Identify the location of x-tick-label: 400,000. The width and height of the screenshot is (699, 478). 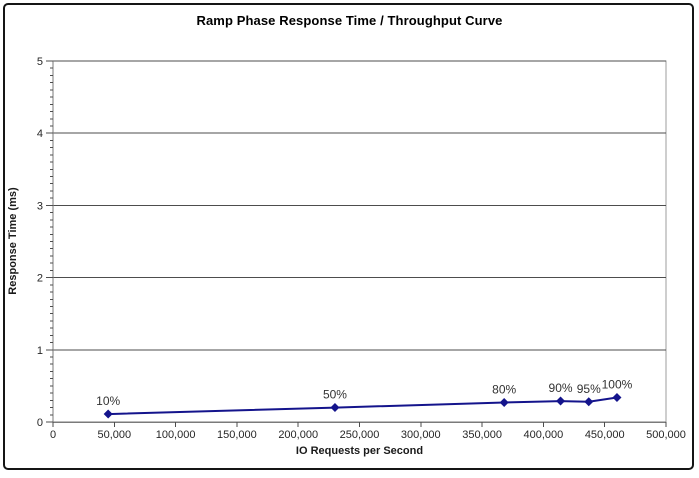
(544, 435).